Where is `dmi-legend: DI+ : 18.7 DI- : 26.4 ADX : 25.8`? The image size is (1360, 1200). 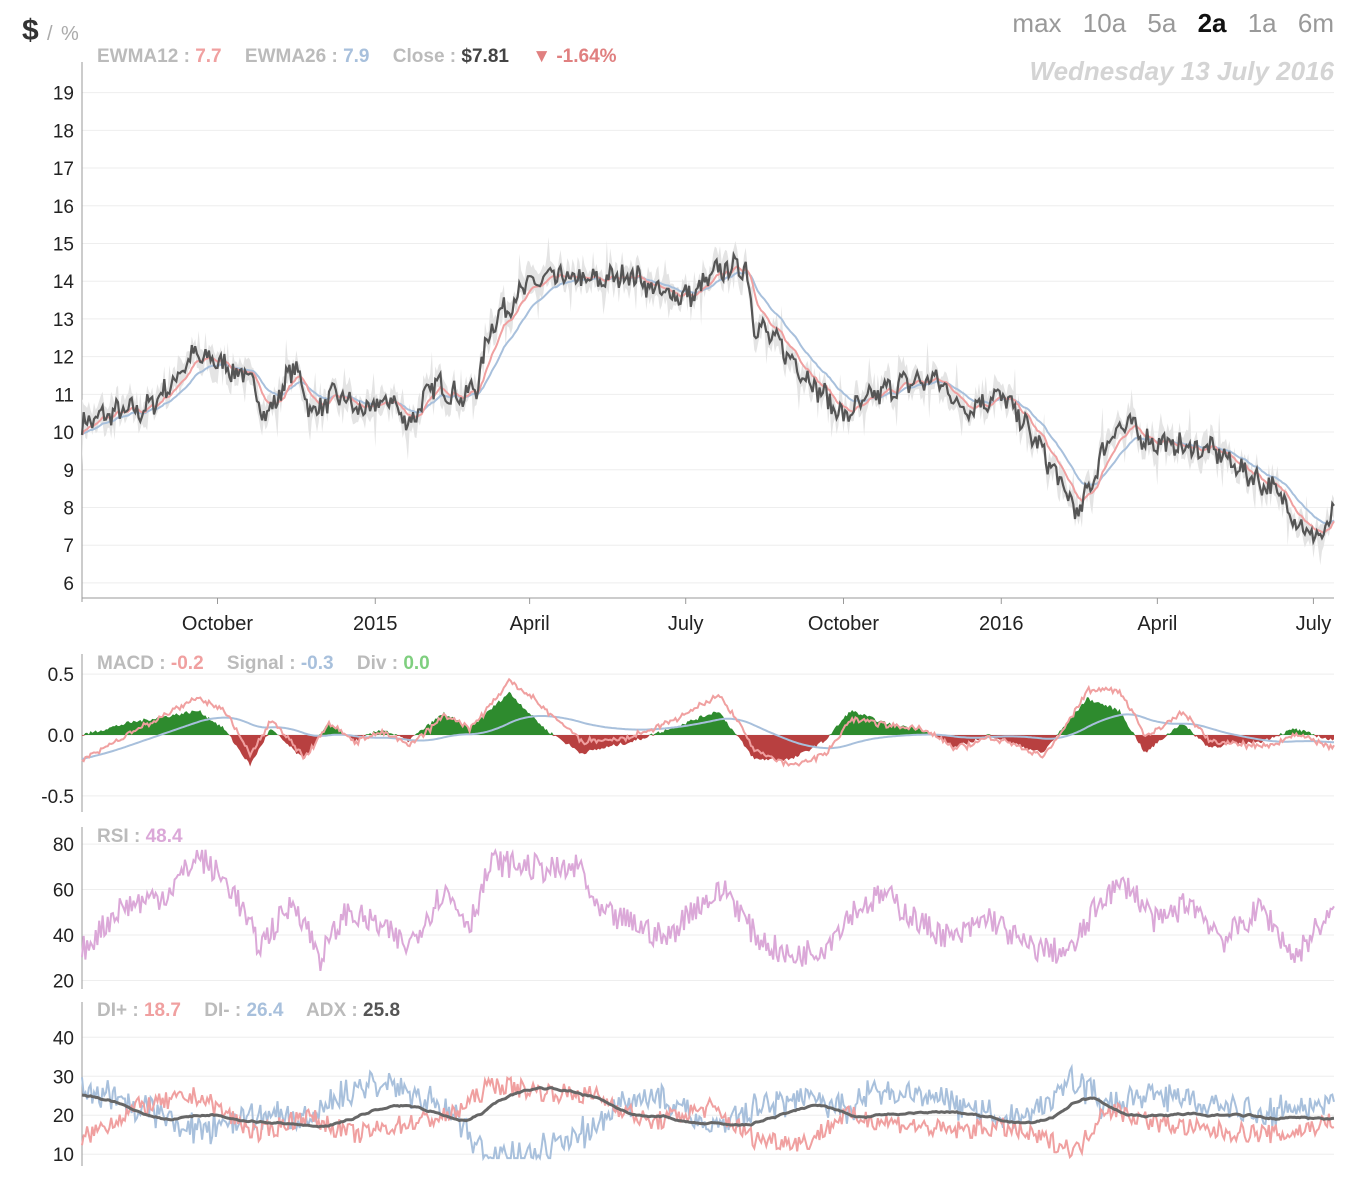
dmi-legend: DI+ : 18.7 DI- : 26.4 ADX : 25.8 is located at coordinates (257, 1011).